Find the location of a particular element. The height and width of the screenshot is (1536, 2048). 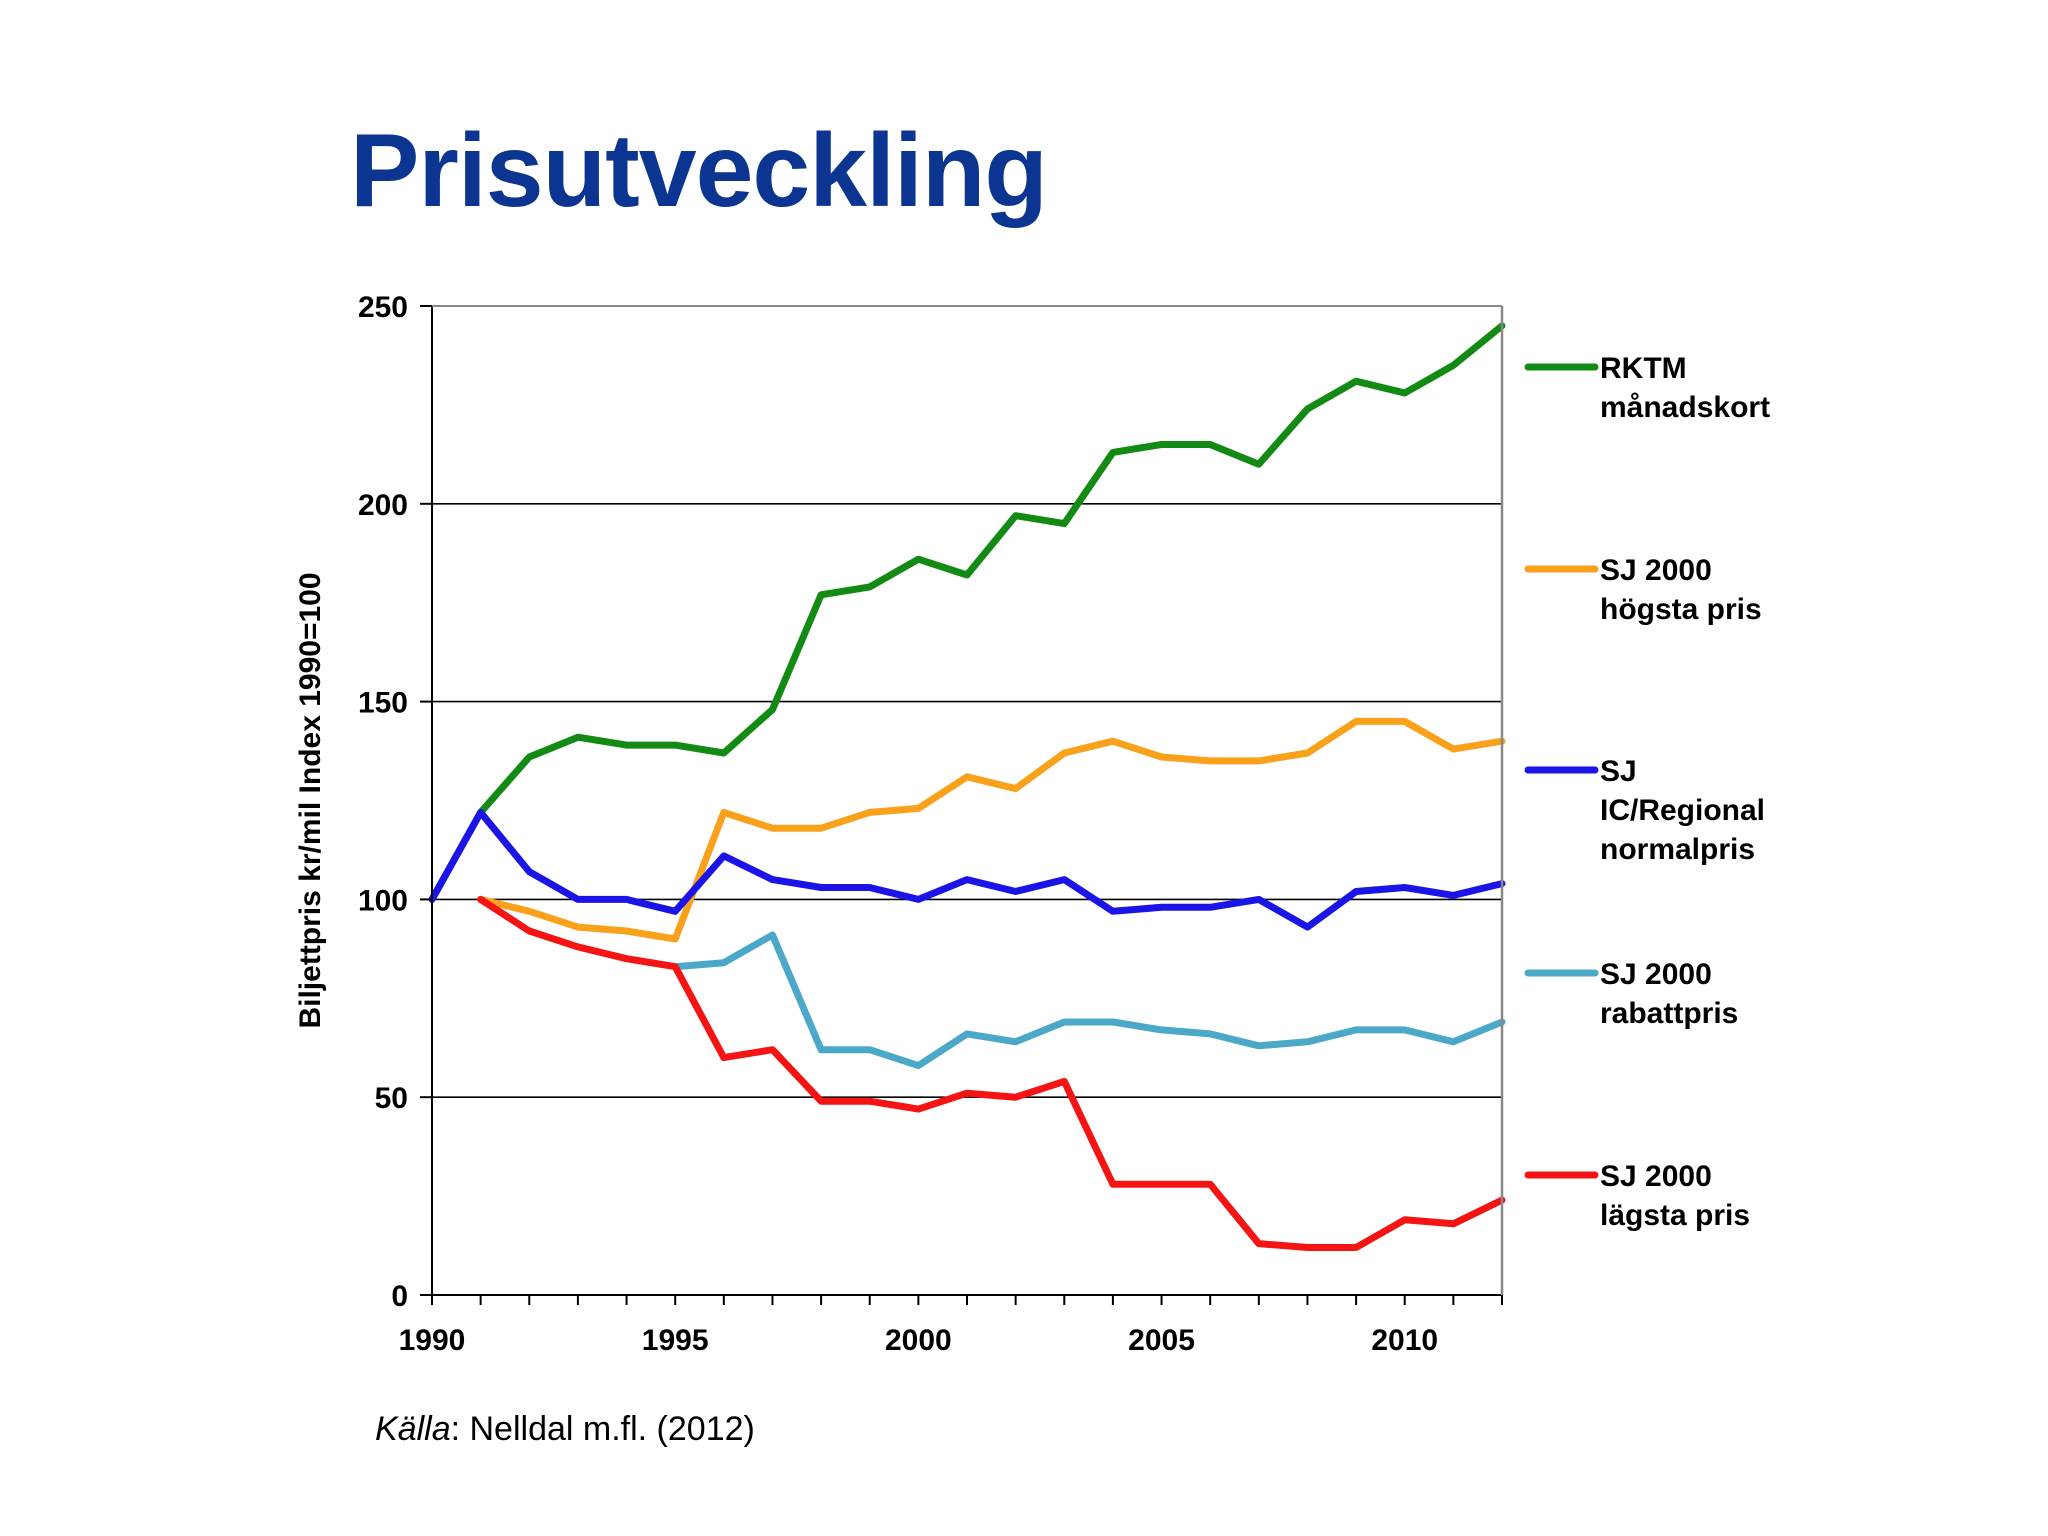

legend-label-line: högsta pris is located at coordinates (1681, 609).